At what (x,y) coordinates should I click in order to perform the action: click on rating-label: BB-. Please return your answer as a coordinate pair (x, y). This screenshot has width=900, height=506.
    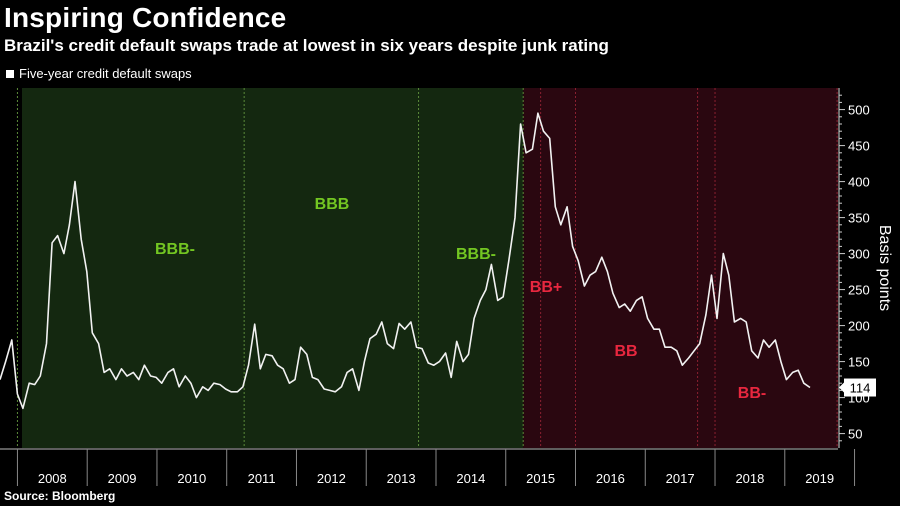
    Looking at the image, I should click on (752, 393).